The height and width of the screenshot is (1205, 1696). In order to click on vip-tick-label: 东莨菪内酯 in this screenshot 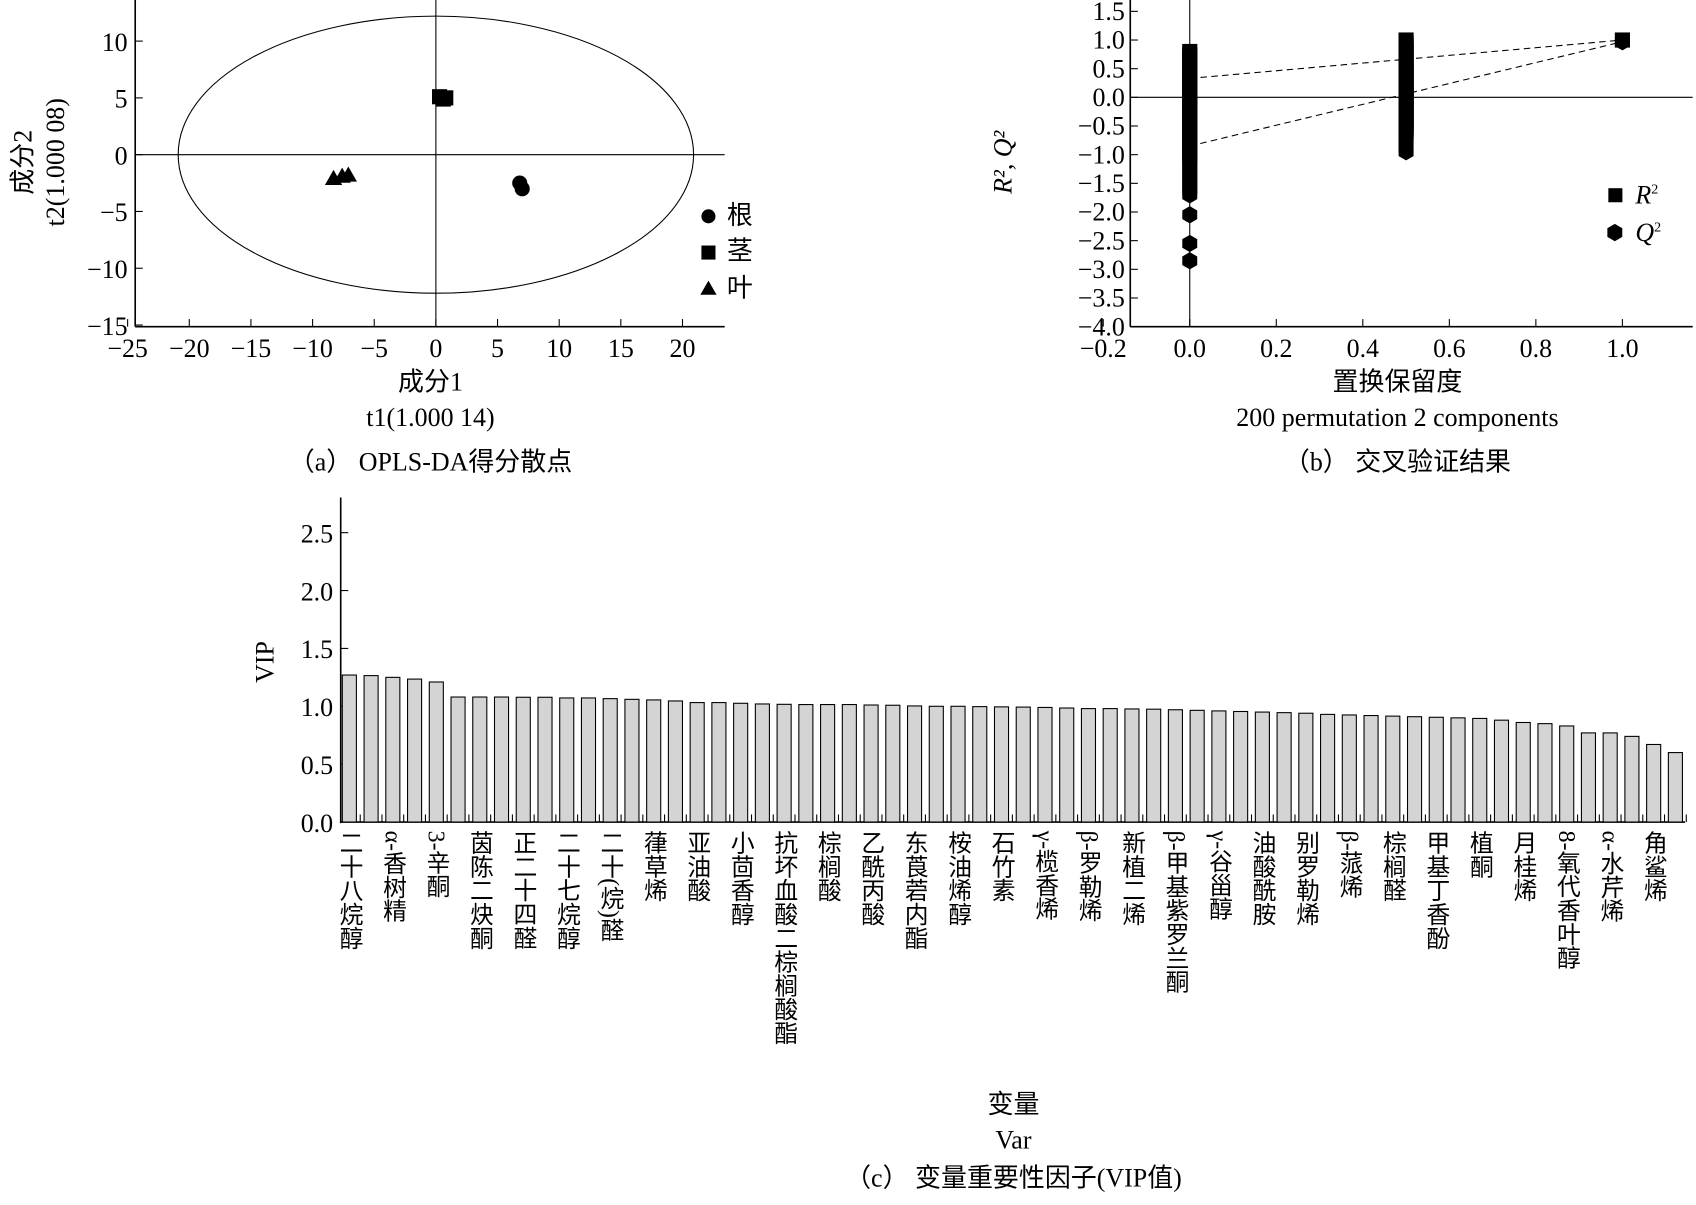, I will do `click(915, 890)`.